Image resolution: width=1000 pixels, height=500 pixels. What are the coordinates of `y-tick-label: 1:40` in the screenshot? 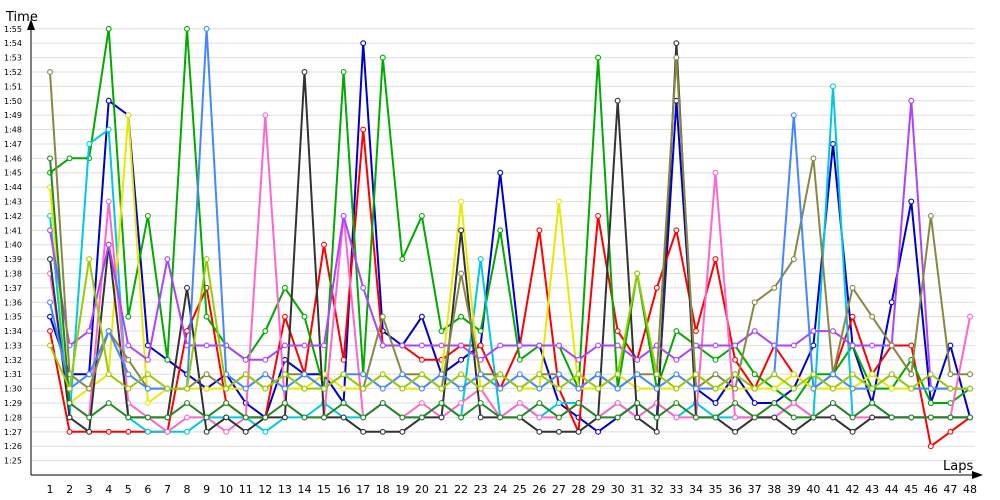 It's located at (13, 245).